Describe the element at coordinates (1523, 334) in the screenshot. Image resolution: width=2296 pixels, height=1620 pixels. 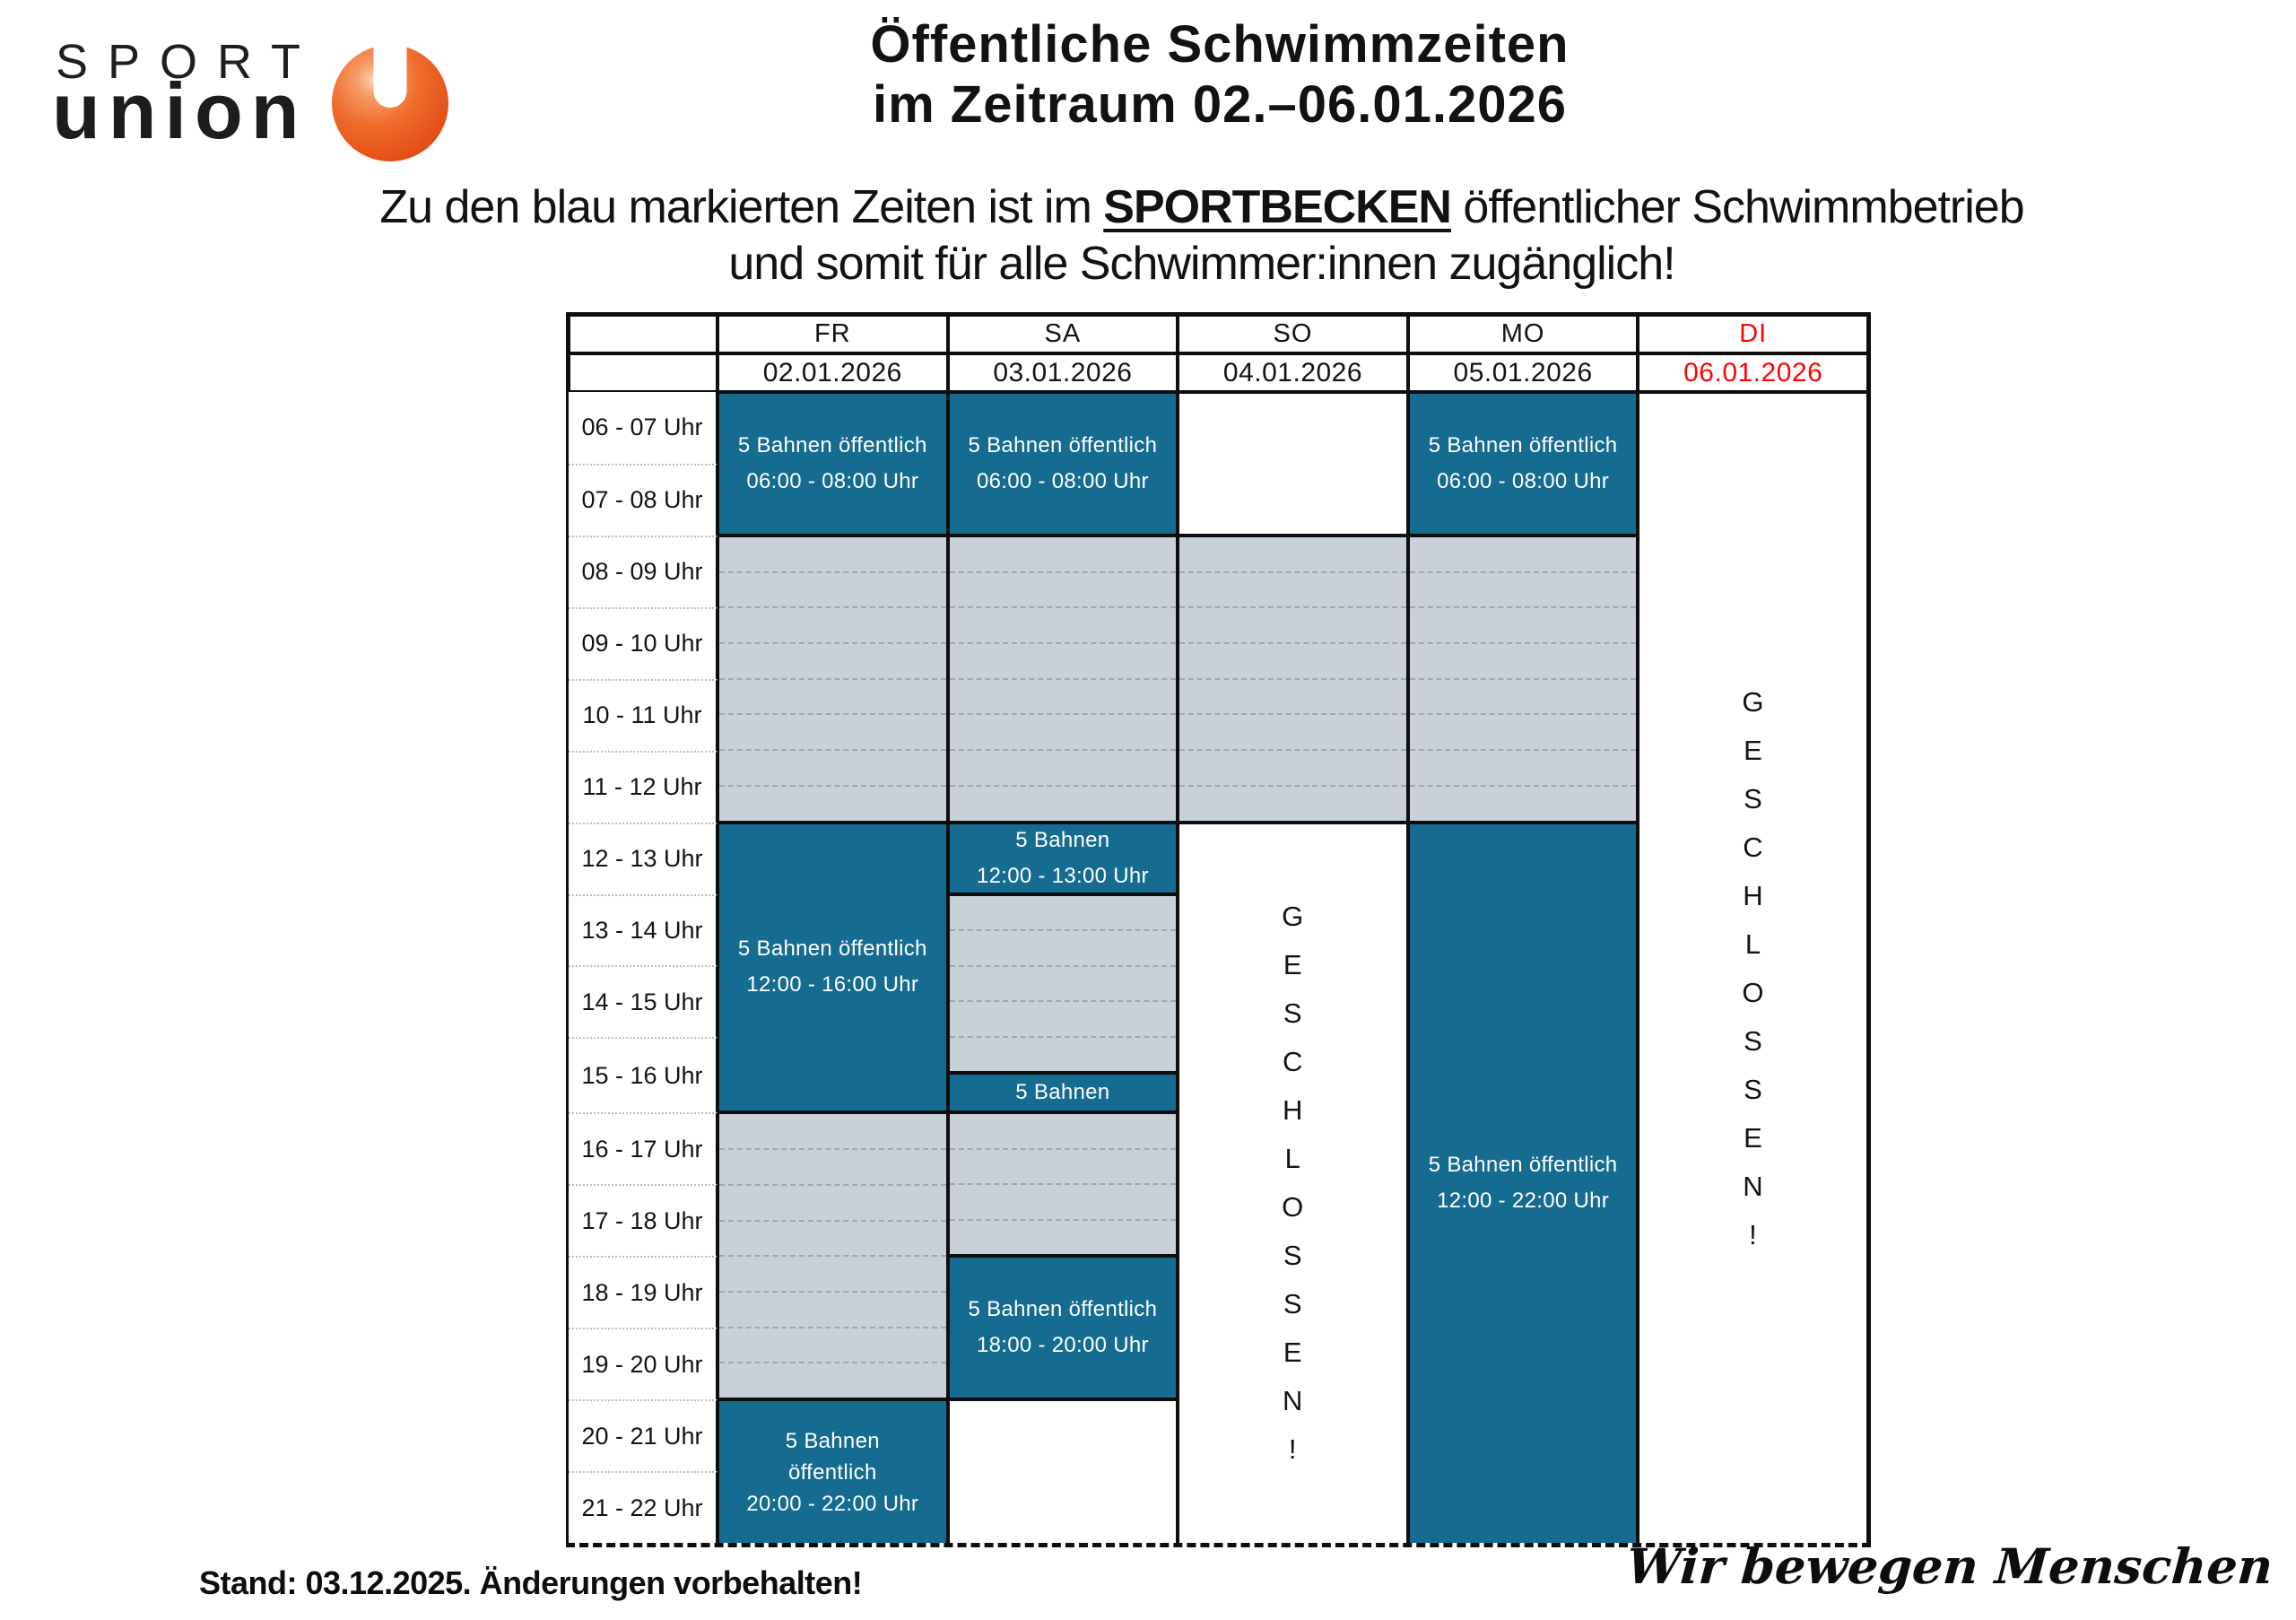
I see `day-header-mo: MO` at that location.